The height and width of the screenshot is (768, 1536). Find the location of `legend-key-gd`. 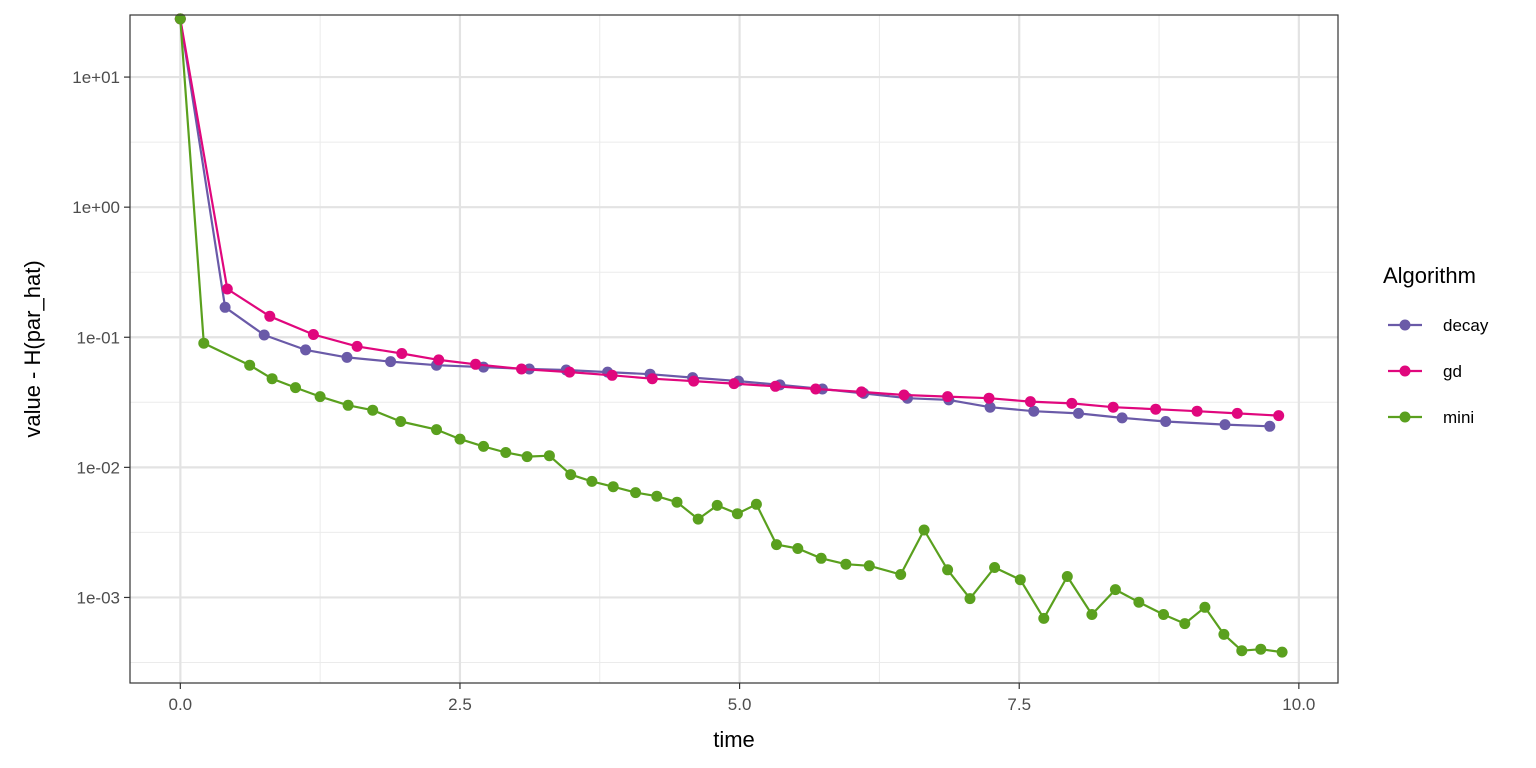

legend-key-gd is located at coordinates (1405, 371).